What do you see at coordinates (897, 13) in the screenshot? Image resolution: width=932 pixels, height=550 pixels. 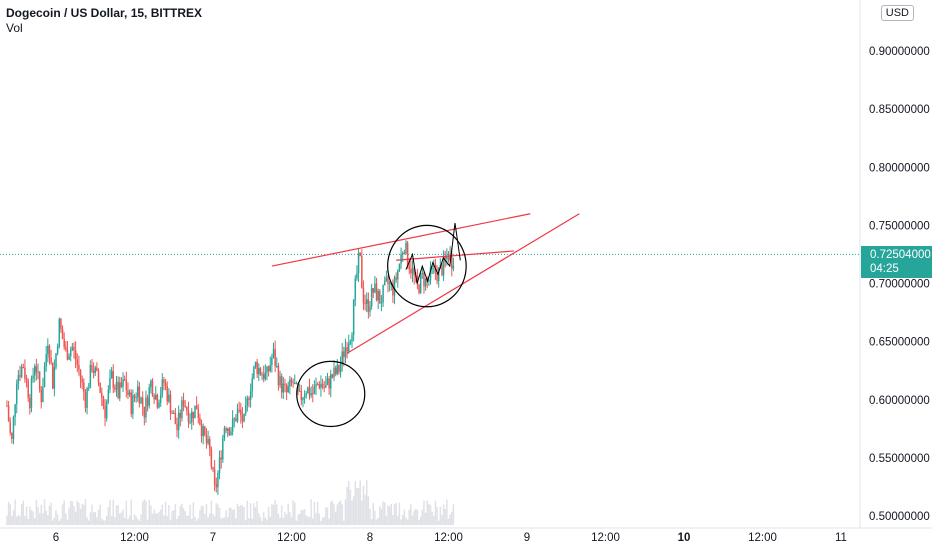 I see `currency-button: USD` at bounding box center [897, 13].